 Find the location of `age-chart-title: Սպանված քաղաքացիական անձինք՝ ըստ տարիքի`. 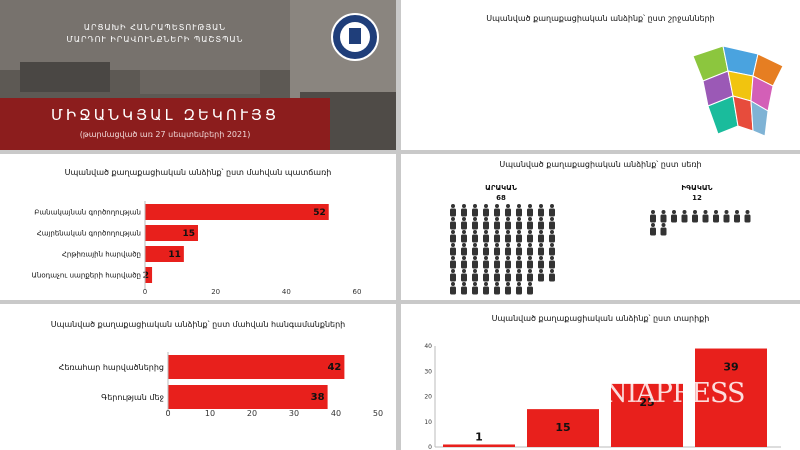

age-chart-title: Սպանված քաղաքացիական անձինք՝ ըստ տարիքի is located at coordinates (600, 318).